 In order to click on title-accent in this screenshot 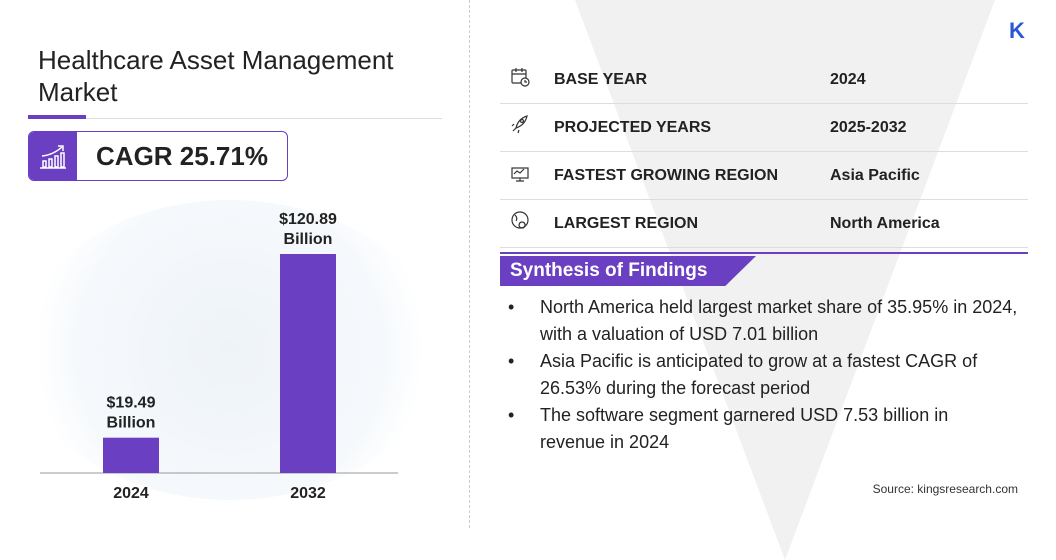, I will do `click(57, 117)`.